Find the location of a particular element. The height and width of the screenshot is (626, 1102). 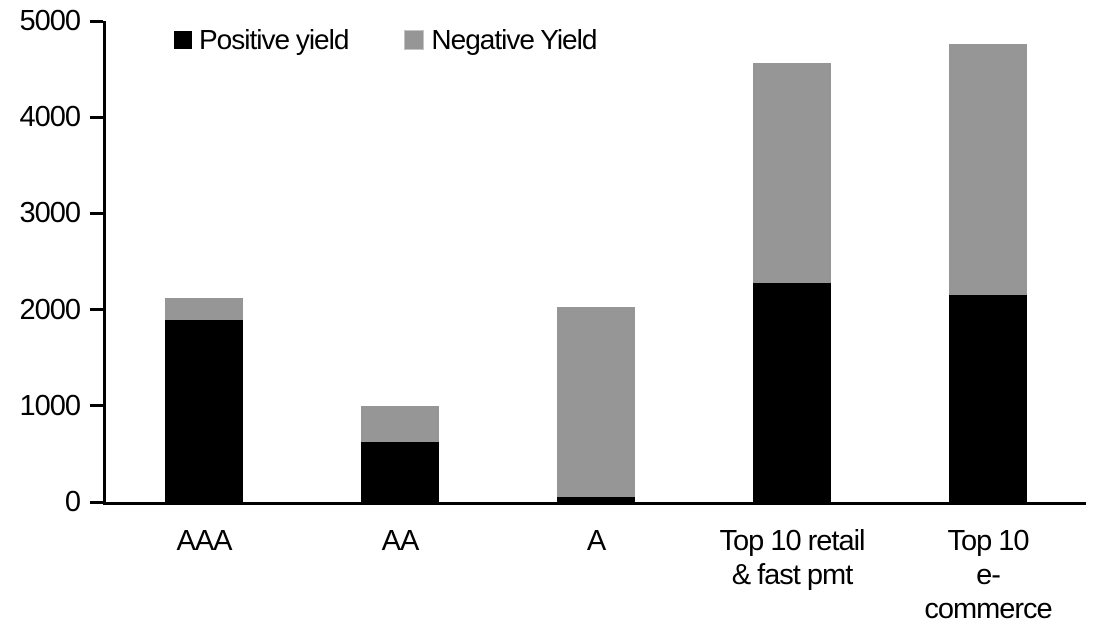

x-axis-category-label: A is located at coordinates (596, 541).